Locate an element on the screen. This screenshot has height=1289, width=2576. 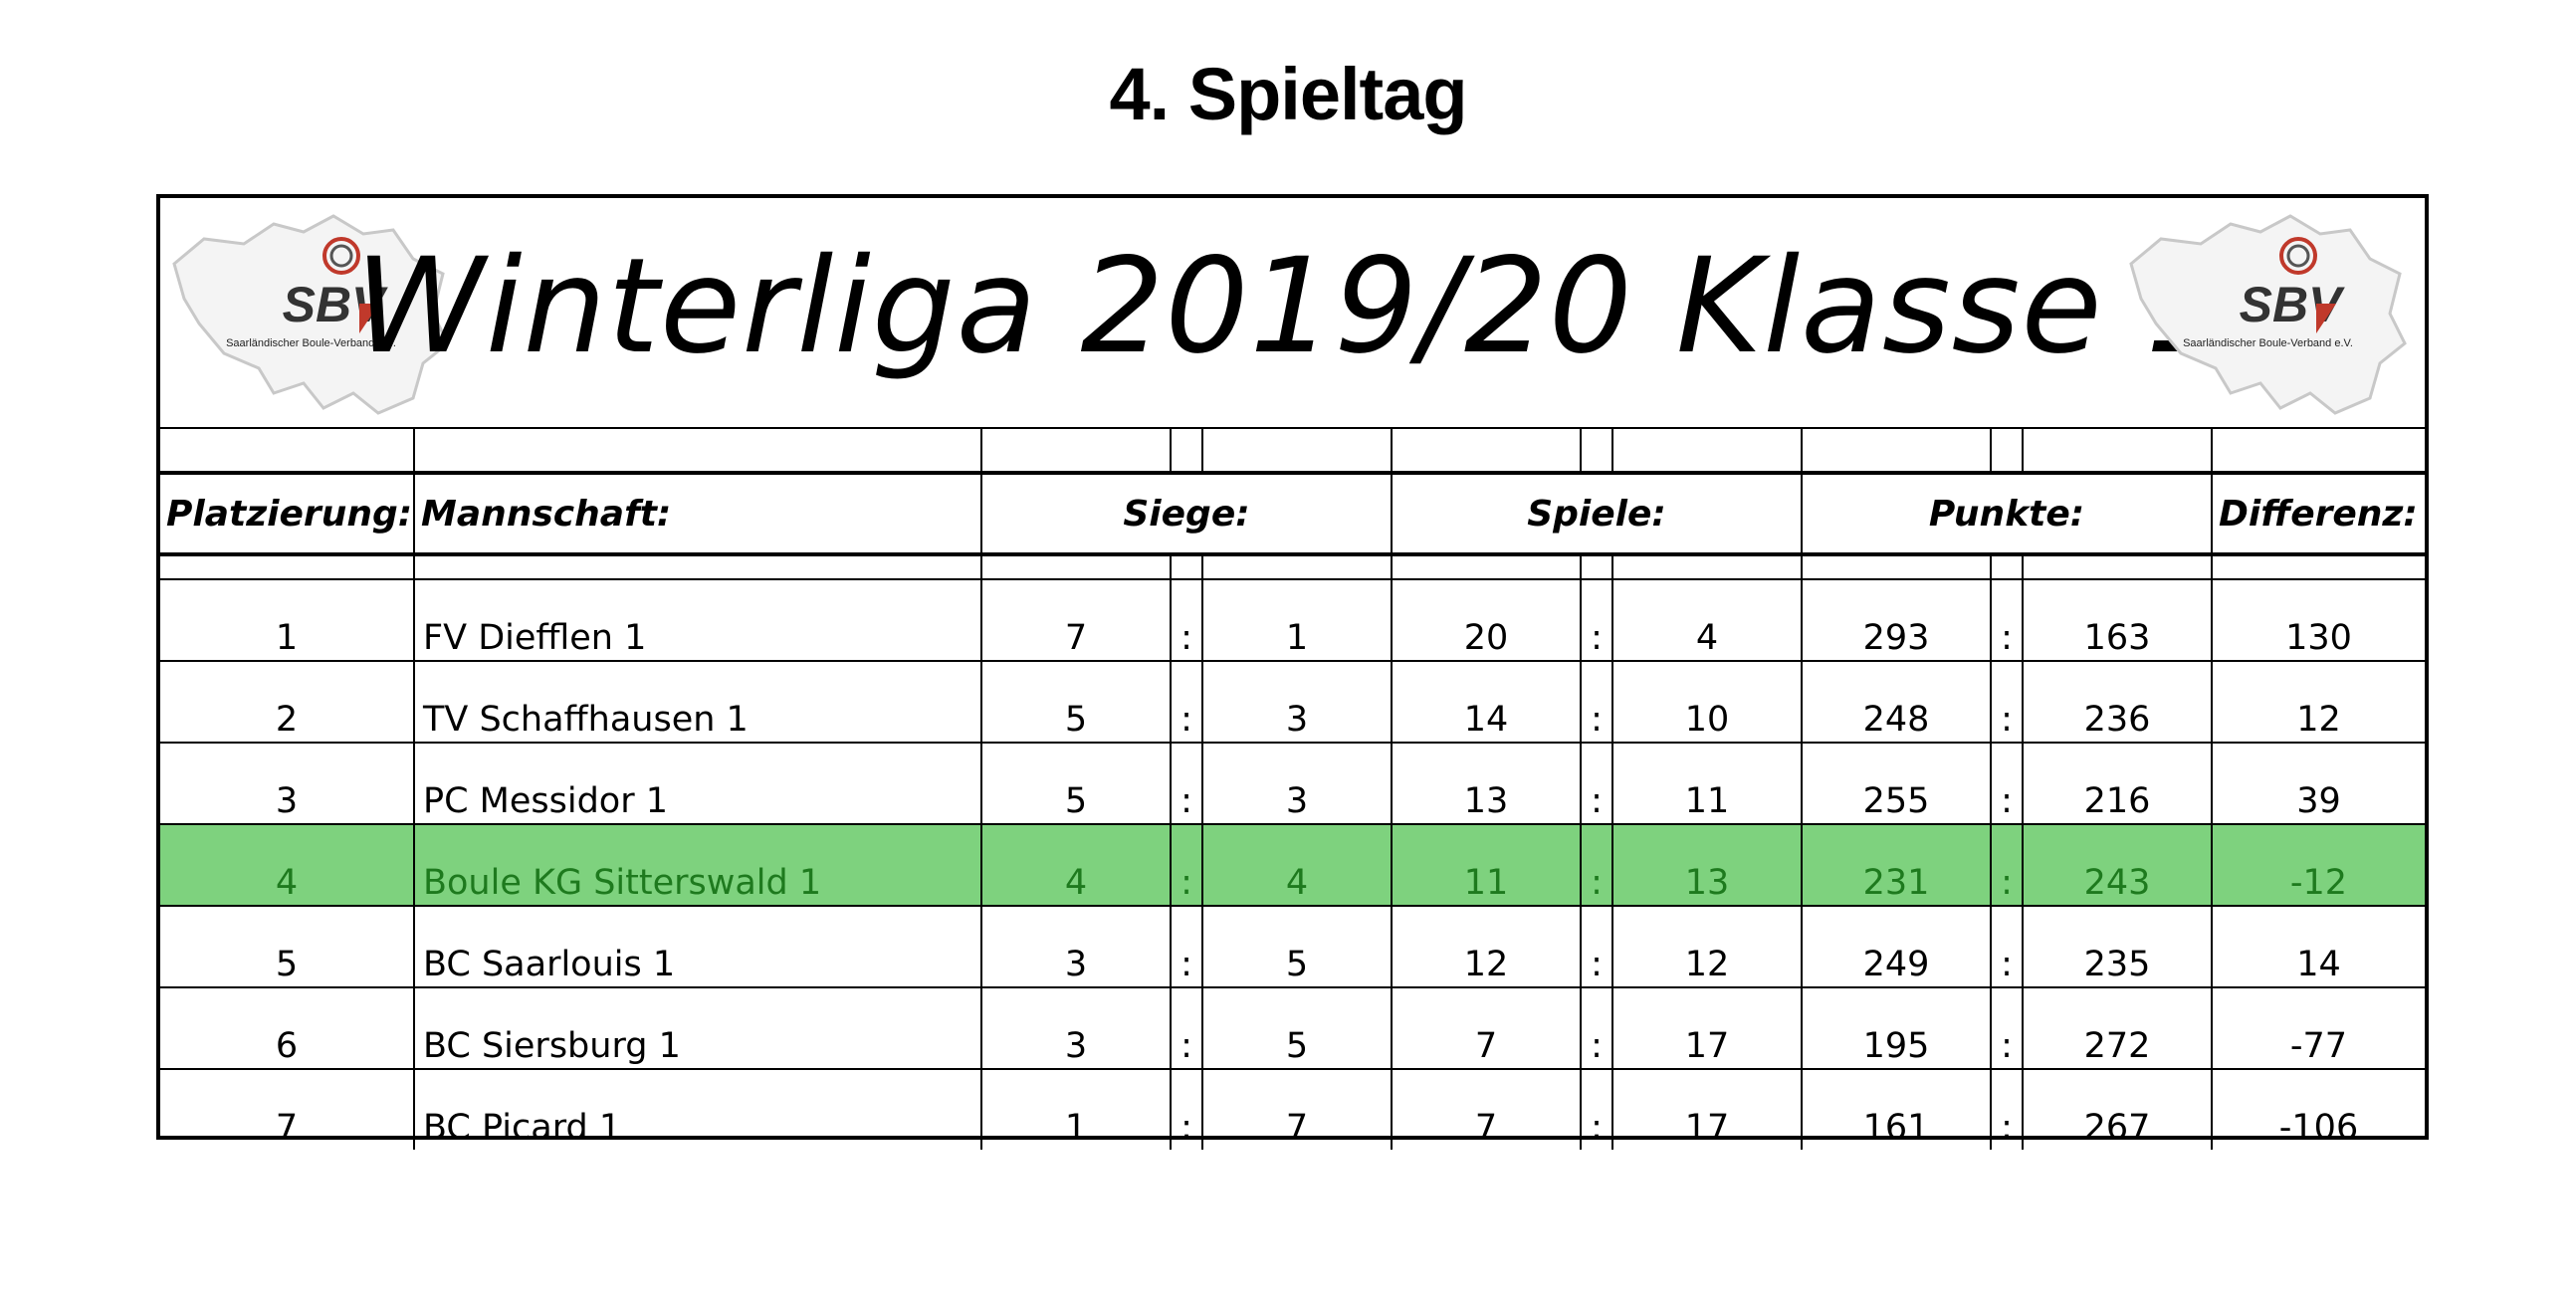
spiele-lost-cell: 4 is located at coordinates (1707, 620).